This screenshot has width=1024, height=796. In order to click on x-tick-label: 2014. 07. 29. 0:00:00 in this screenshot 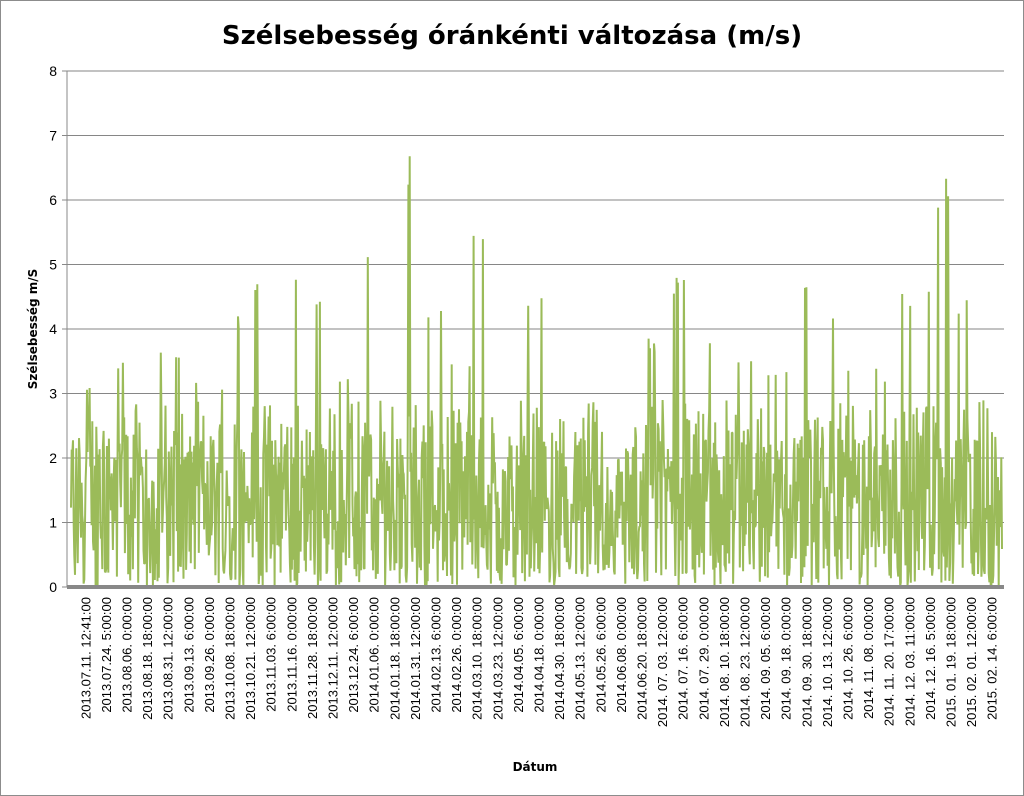, I will do `click(703, 658)`.